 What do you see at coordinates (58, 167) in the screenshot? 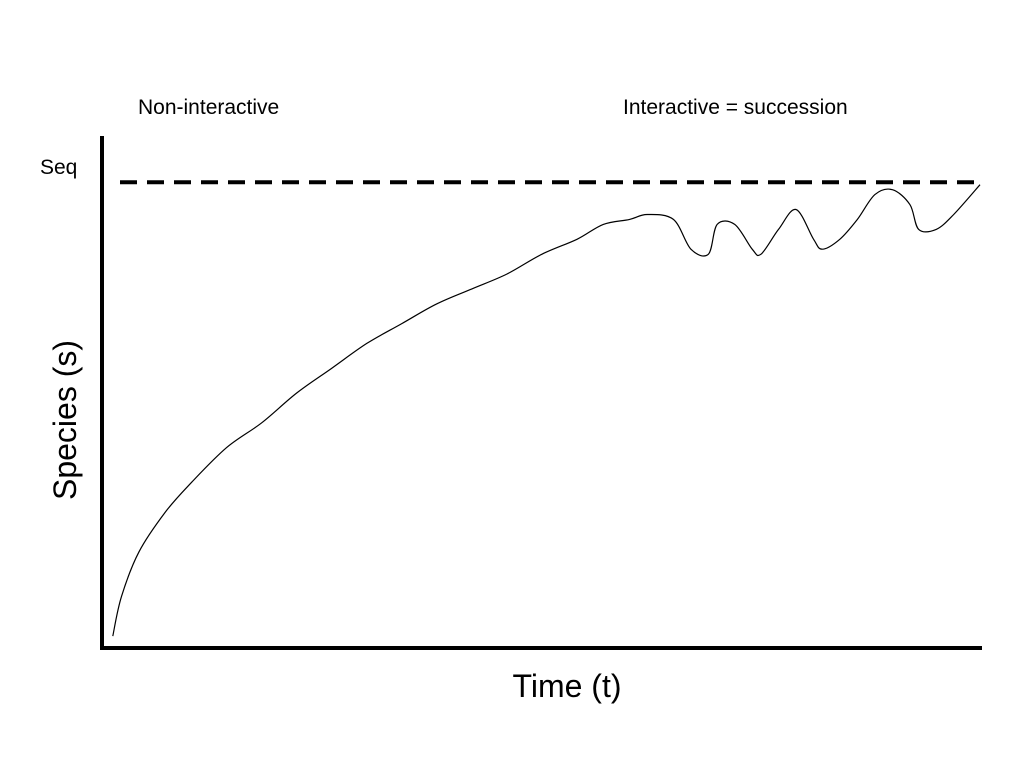
I see `reference-line-label: Seq` at bounding box center [58, 167].